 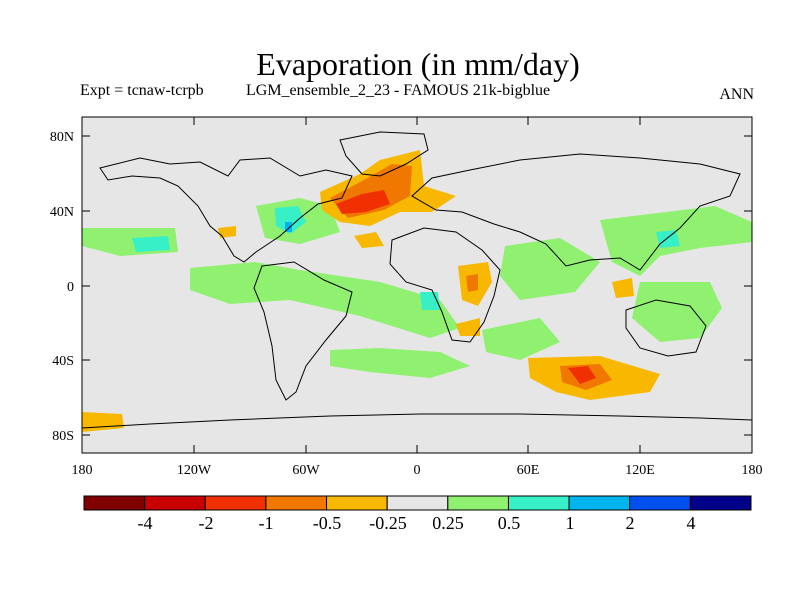 What do you see at coordinates (418, 64) in the screenshot?
I see `chart-title: Evaporation (in mm/day)` at bounding box center [418, 64].